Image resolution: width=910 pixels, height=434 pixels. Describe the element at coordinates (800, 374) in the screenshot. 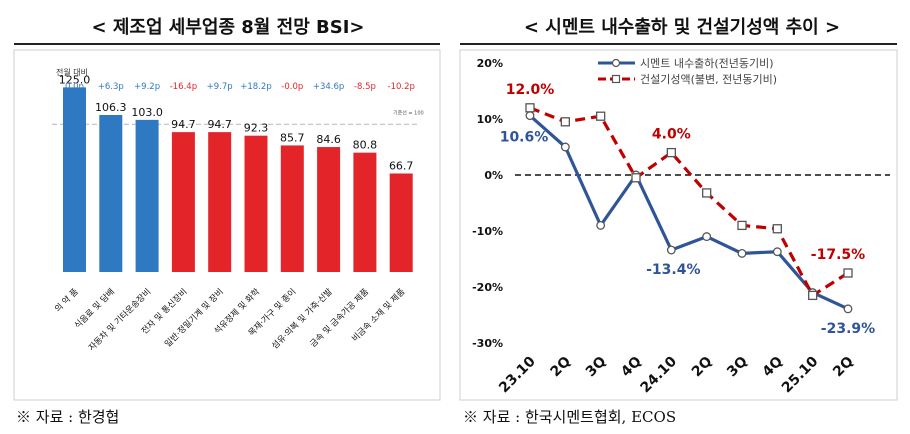

I see `x-tick-label: 25.10` at that location.